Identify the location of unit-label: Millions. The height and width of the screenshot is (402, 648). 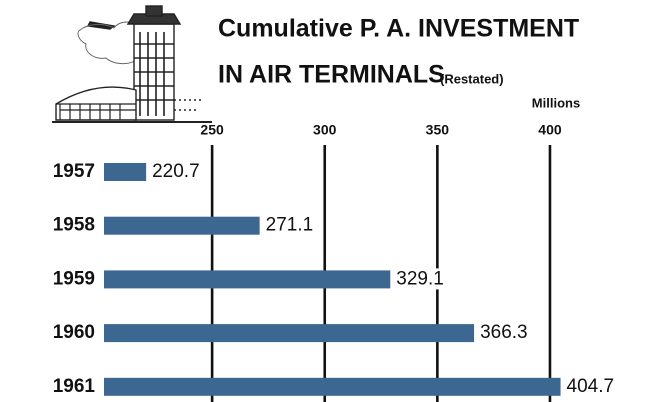
(556, 102).